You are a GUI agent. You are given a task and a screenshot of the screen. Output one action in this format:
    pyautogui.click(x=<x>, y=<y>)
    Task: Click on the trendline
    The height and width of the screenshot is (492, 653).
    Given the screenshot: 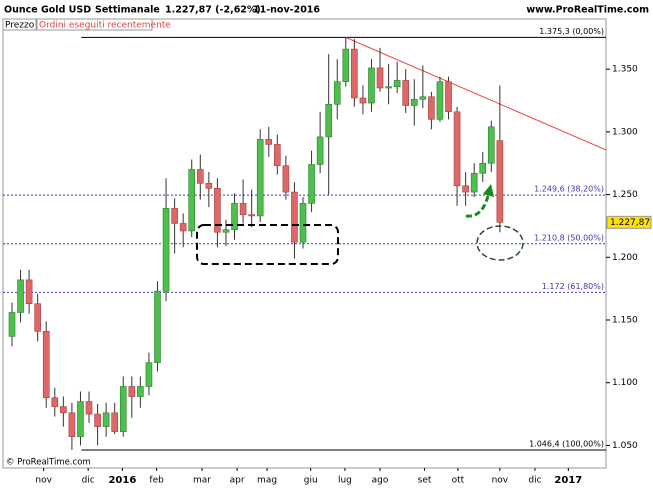 What is the action you would take?
    pyautogui.click(x=476, y=93)
    